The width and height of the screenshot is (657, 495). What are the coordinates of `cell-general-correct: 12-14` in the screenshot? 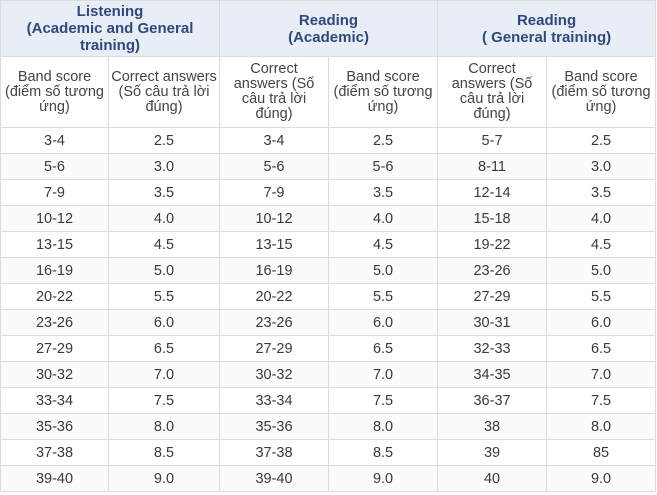 It's located at (492, 192).